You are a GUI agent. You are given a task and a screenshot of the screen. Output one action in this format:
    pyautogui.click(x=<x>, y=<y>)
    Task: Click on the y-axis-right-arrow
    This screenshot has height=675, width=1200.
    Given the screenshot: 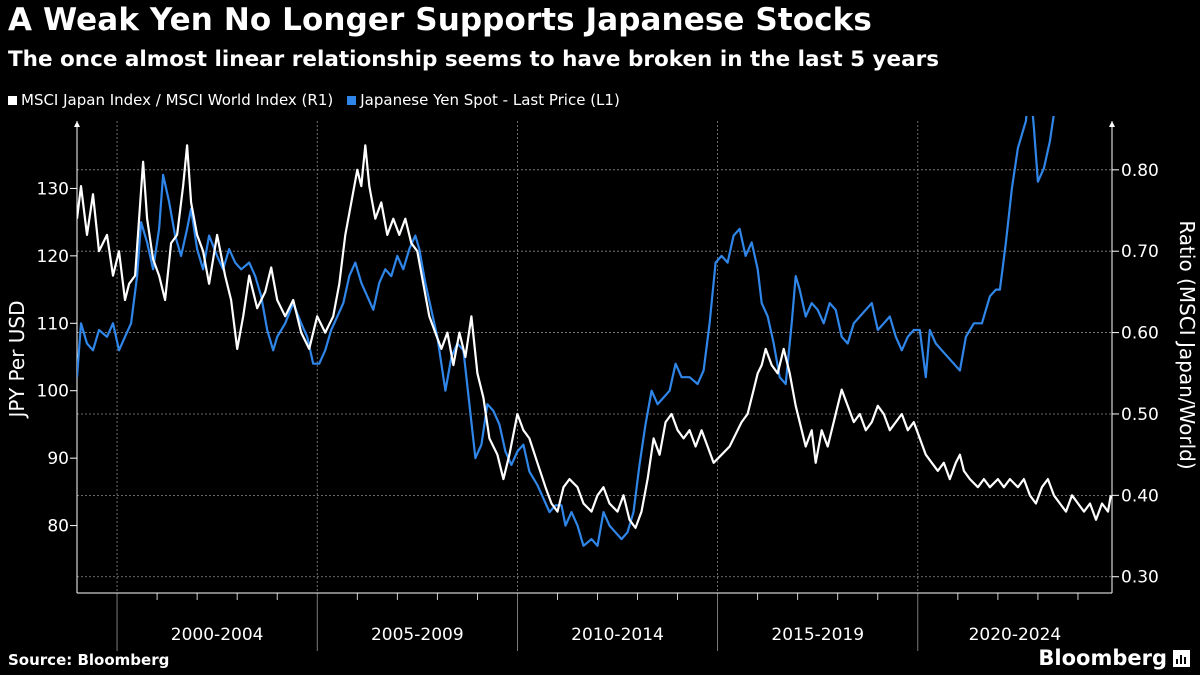 What is the action you would take?
    pyautogui.click(x=1112, y=124)
    